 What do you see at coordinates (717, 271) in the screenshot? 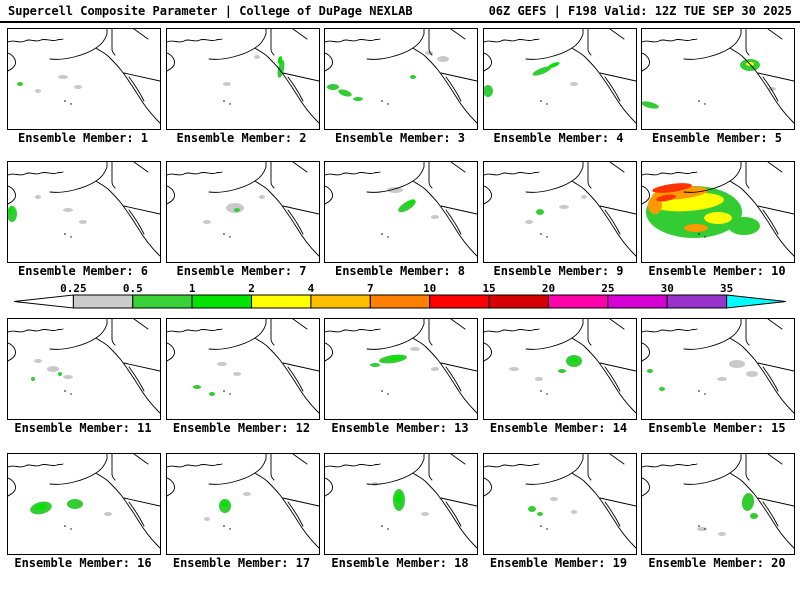
I see `ensemble-member-label: Ensemble Member: 10` at bounding box center [717, 271].